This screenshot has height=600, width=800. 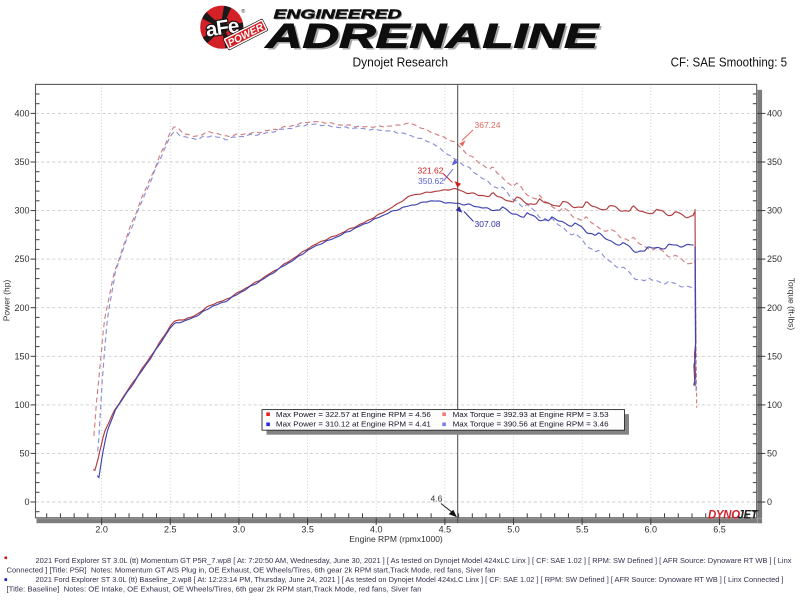 I want to click on svg-text: Engine RPM (rpmx1000), so click(x=396, y=539).